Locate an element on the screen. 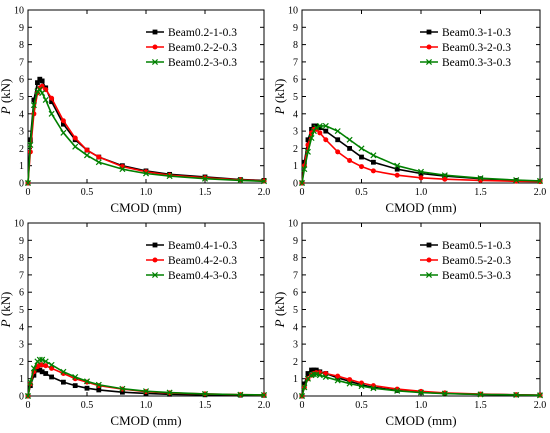 The image size is (550, 433). y-axis-title-symbol: P is located at coordinates (6, 110).